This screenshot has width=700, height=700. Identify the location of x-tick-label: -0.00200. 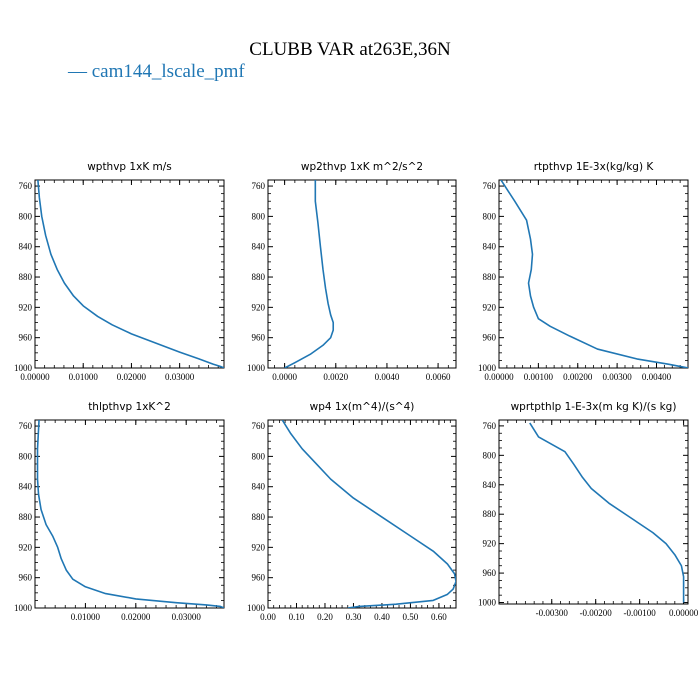
(596, 613).